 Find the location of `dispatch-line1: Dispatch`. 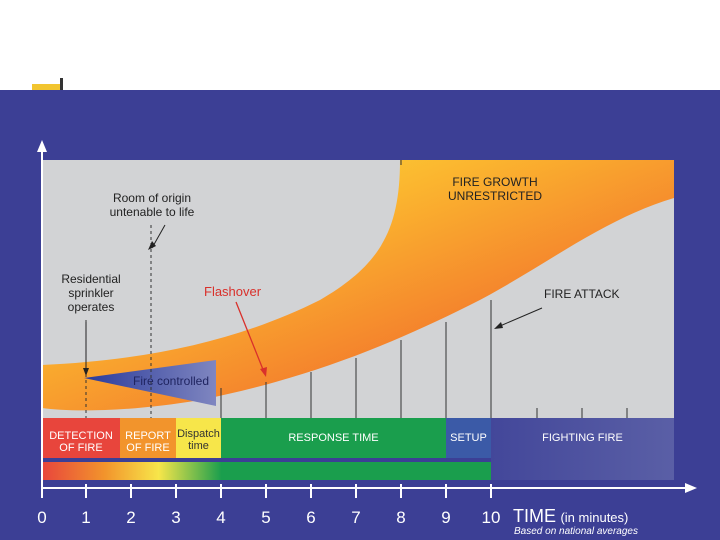

dispatch-line1: Dispatch is located at coordinates (198, 434).